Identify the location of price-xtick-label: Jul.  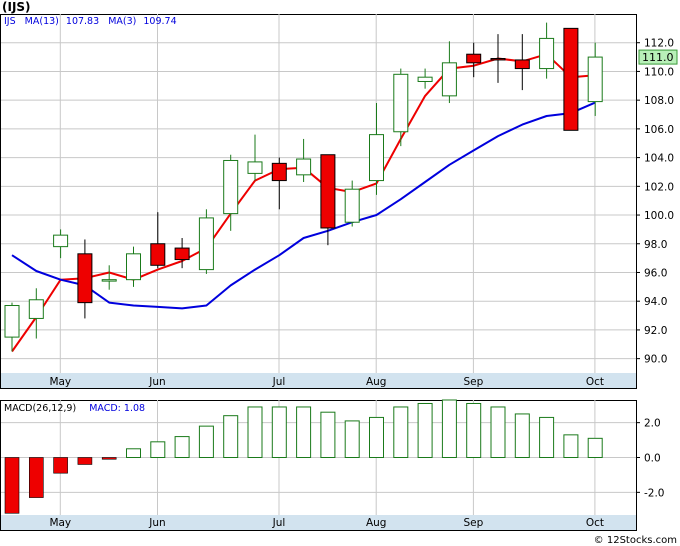
(279, 382).